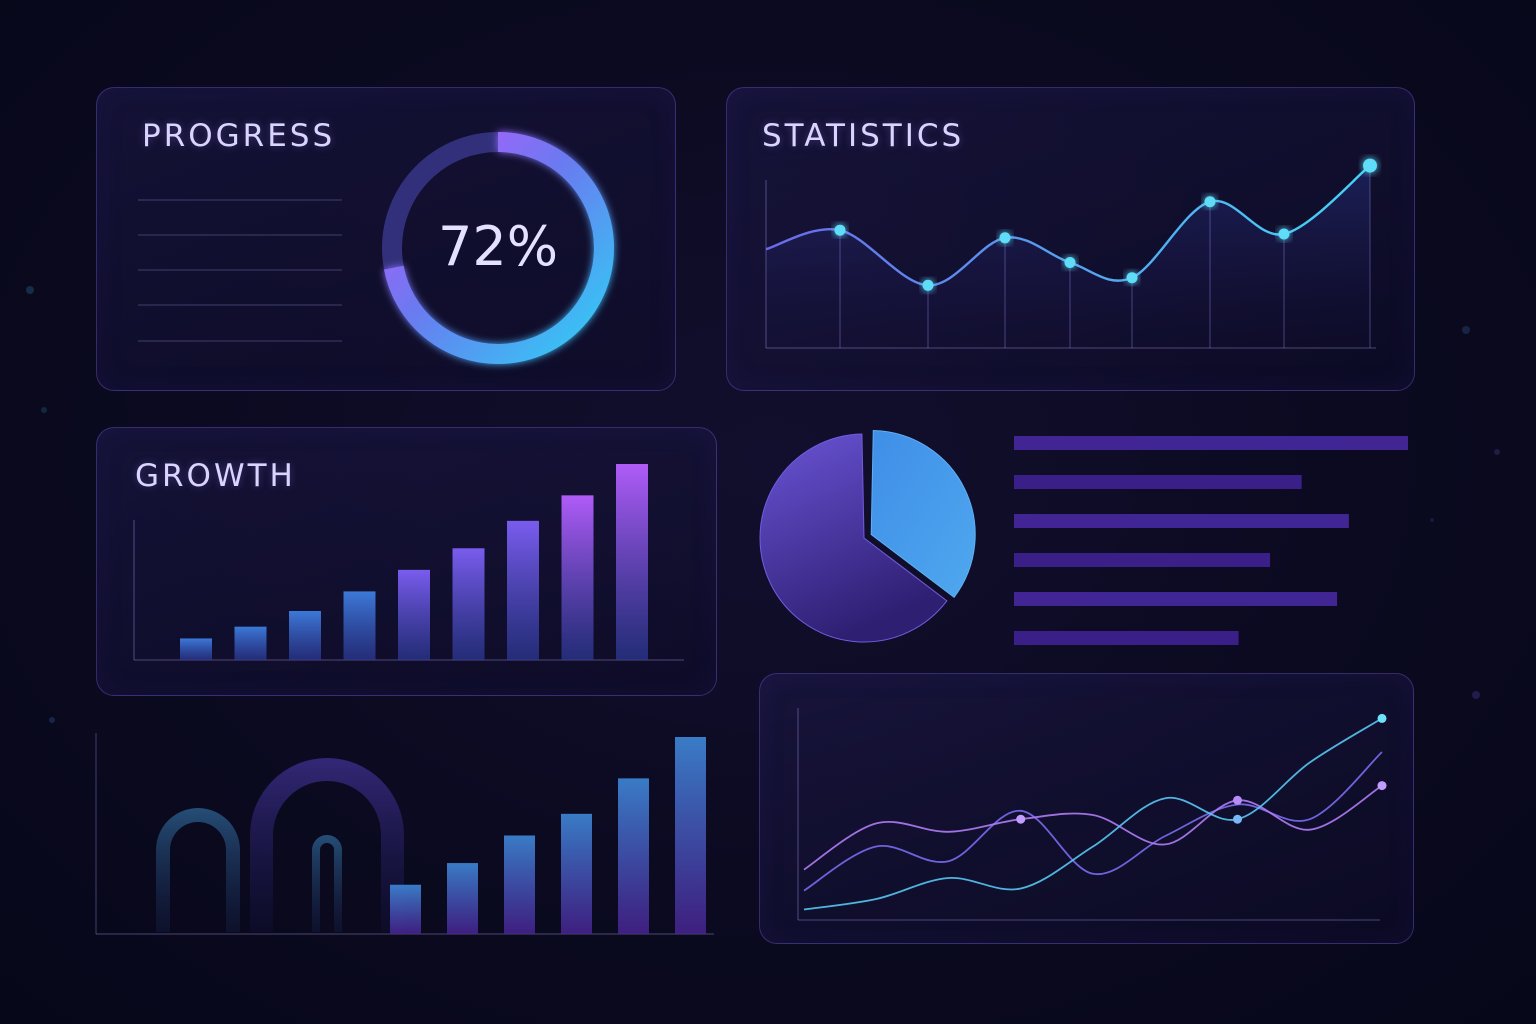  Describe the element at coordinates (863, 136) in the screenshot. I see `statistics-title: STATISTICS` at that location.